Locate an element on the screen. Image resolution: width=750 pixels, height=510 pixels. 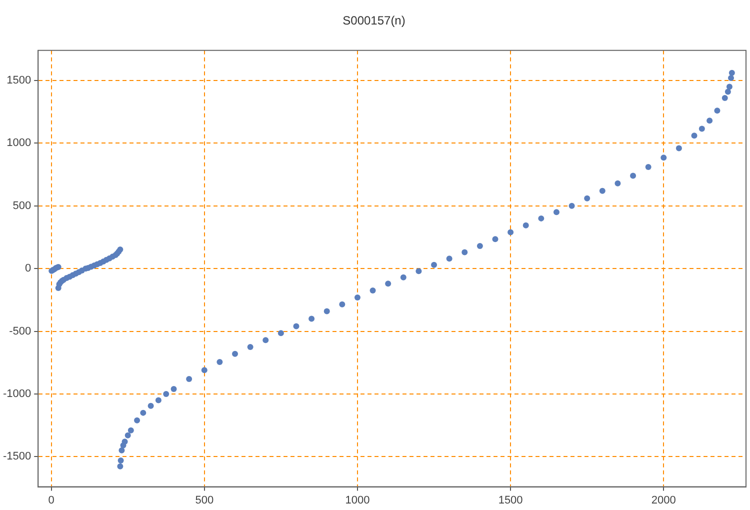
x-tick-label: 1500 is located at coordinates (510, 500).